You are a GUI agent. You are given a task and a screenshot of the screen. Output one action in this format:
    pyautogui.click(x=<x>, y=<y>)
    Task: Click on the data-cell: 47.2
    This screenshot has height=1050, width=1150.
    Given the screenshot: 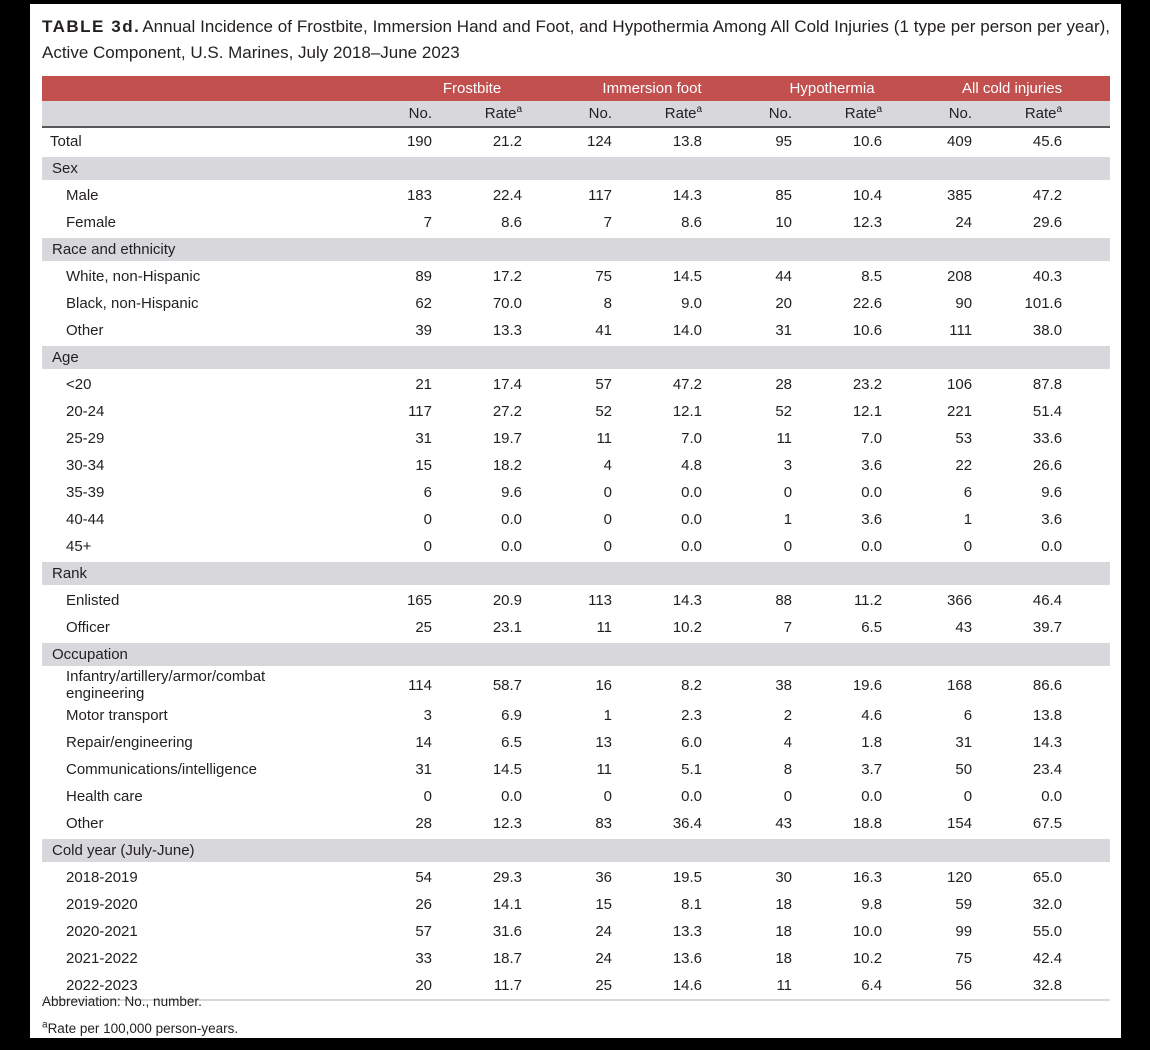 What is the action you would take?
    pyautogui.click(x=1019, y=195)
    